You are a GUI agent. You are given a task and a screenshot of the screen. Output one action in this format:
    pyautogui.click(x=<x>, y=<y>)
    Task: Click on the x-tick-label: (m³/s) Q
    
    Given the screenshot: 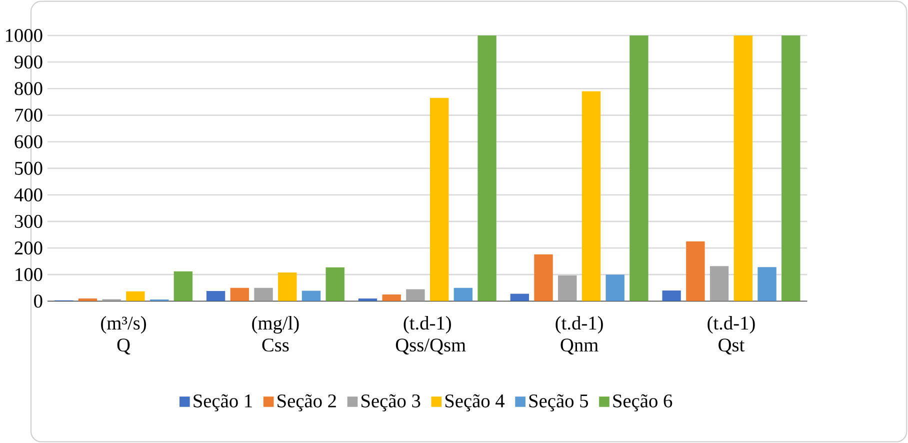 What is the action you would take?
    pyautogui.click(x=123, y=335)
    